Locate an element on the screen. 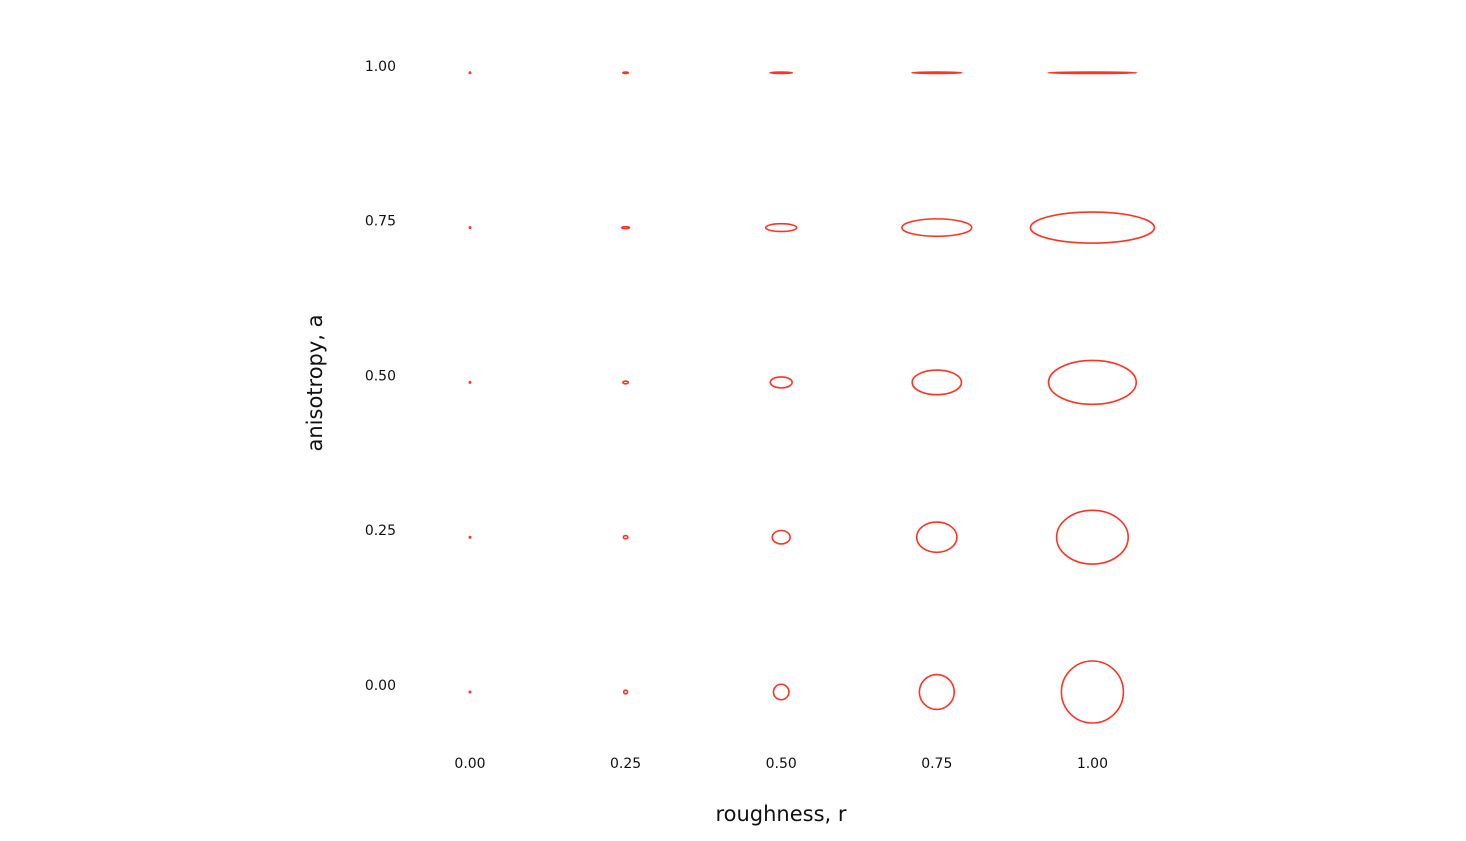  y-tick-label: 0.50 is located at coordinates (380, 376).